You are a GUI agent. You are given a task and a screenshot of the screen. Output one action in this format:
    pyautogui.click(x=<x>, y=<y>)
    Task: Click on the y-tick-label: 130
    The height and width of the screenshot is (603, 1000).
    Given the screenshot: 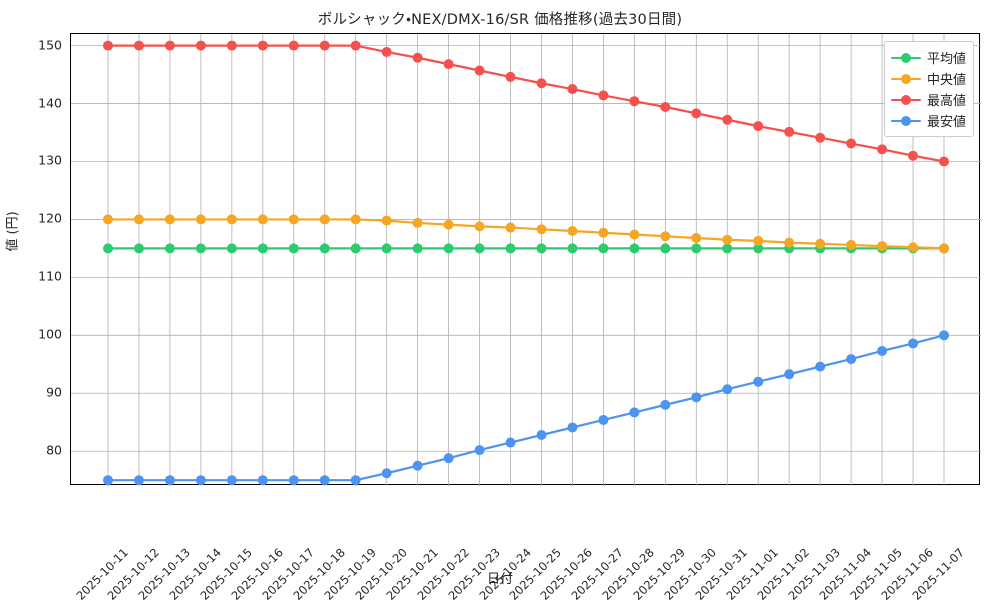 What is the action you would take?
    pyautogui.click(x=50, y=160)
    